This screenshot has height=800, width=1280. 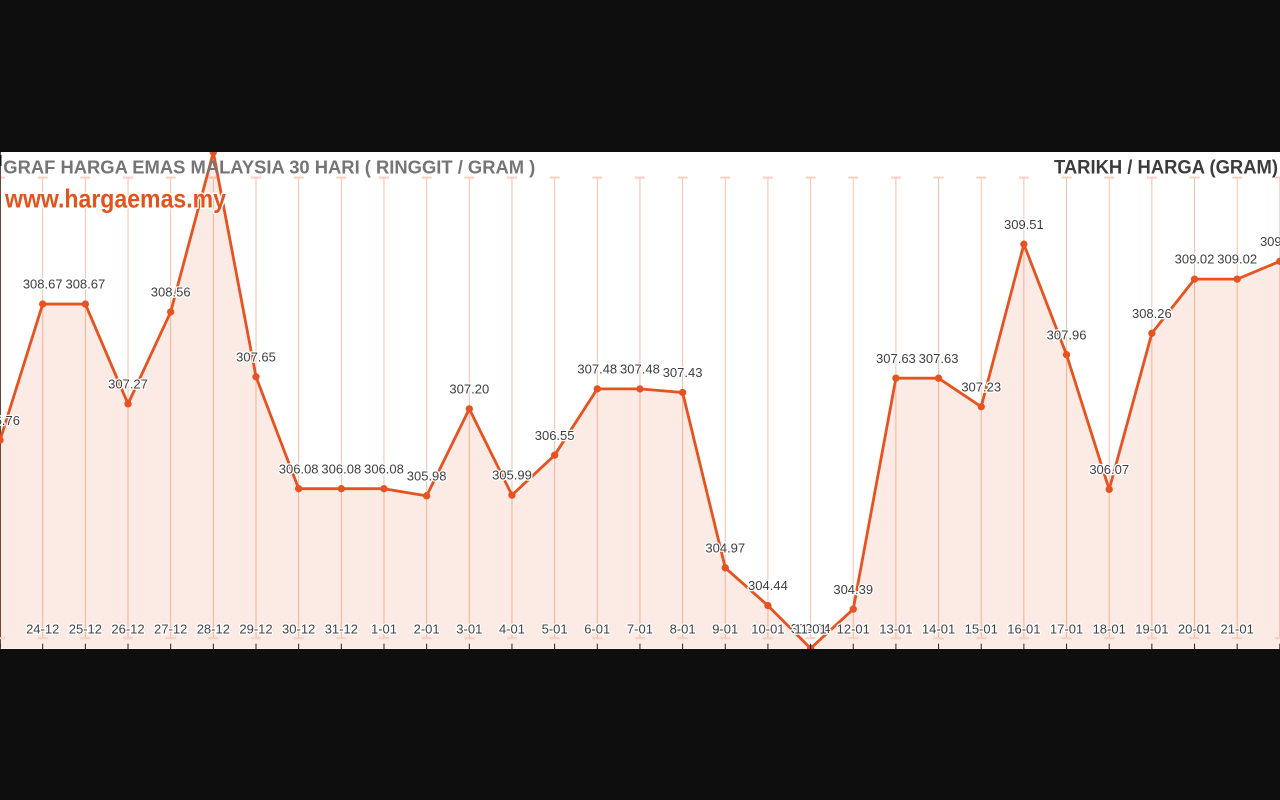 I want to click on svg-text: 1-01, so click(x=384, y=628).